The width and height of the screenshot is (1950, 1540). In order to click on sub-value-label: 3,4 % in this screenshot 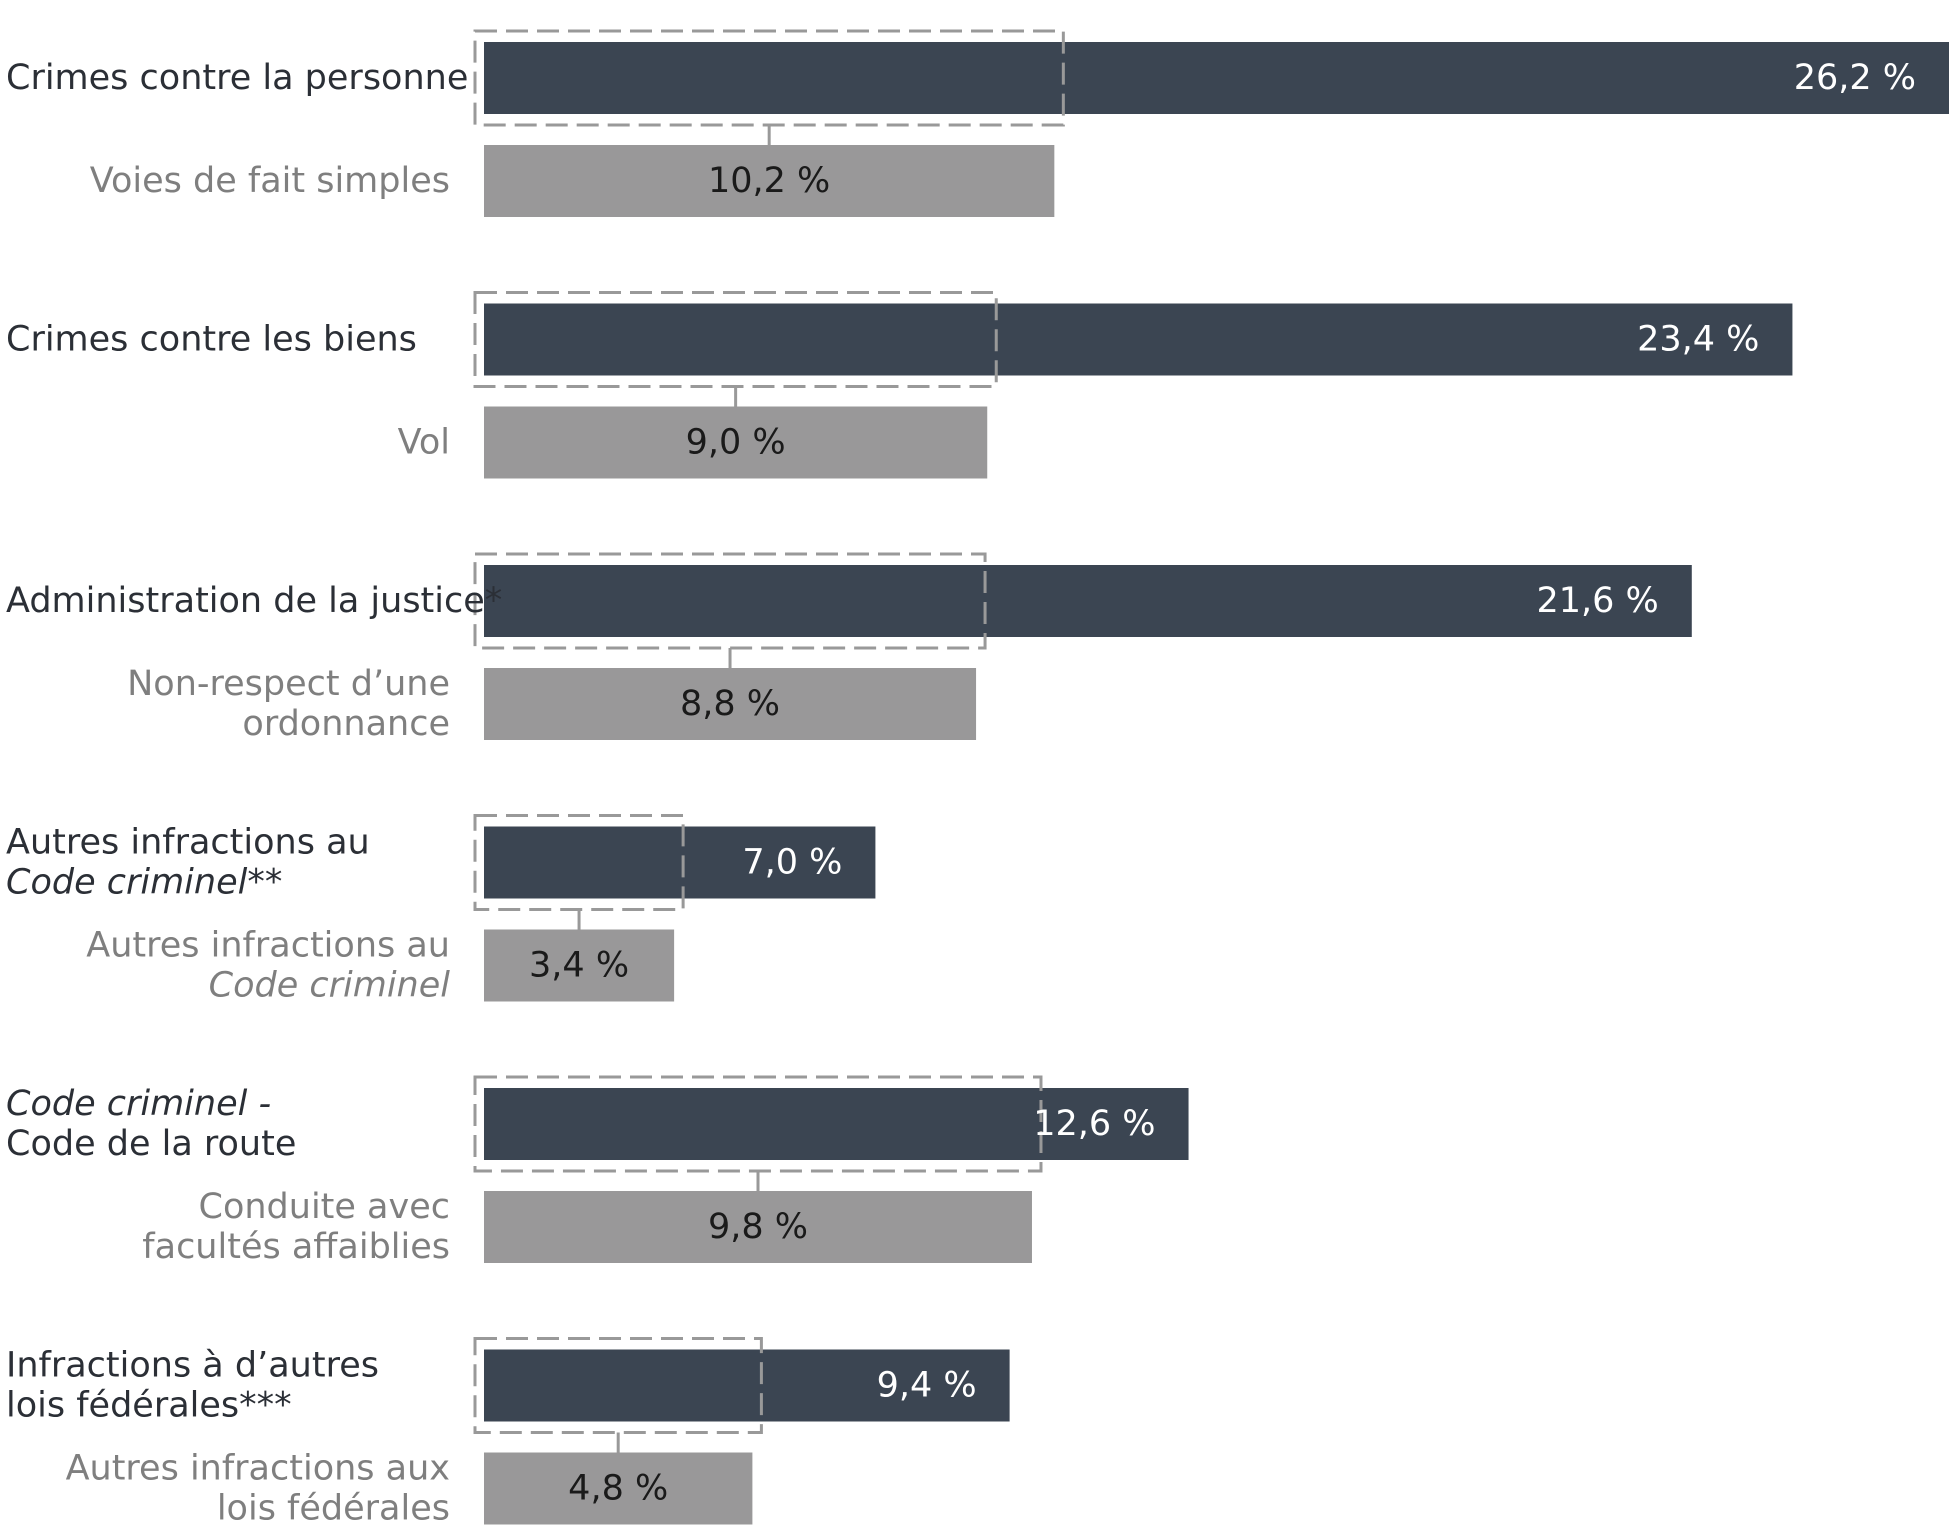, I will do `click(579, 966)`.